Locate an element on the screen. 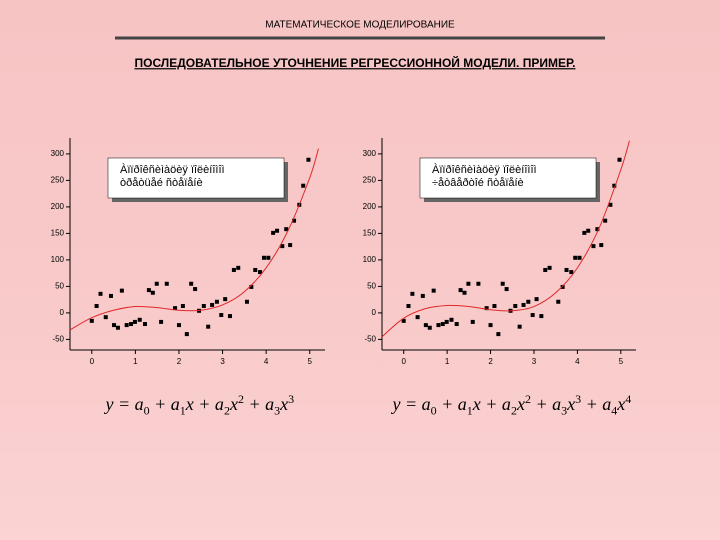  slide-title: МАТЕМАТИЧЕСКОЕ МОДЕЛИРОВАНИЕ is located at coordinates (360, 25).